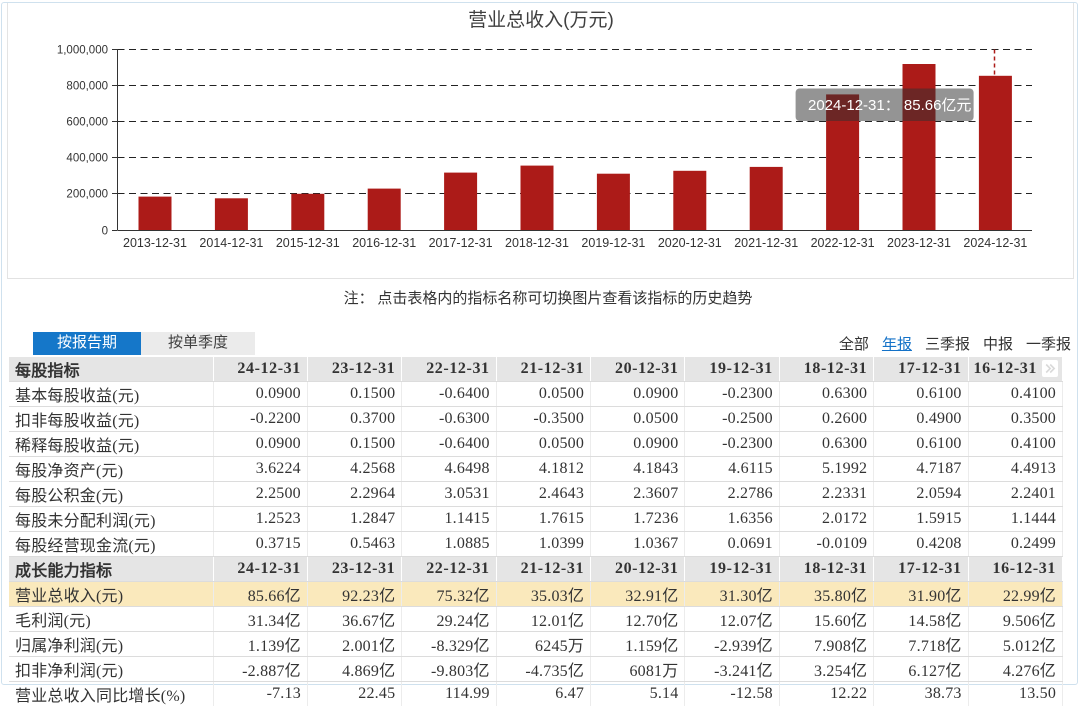 The image size is (1080, 706). What do you see at coordinates (87, 159) in the screenshot?
I see `svg-text: 400,000` at bounding box center [87, 159].